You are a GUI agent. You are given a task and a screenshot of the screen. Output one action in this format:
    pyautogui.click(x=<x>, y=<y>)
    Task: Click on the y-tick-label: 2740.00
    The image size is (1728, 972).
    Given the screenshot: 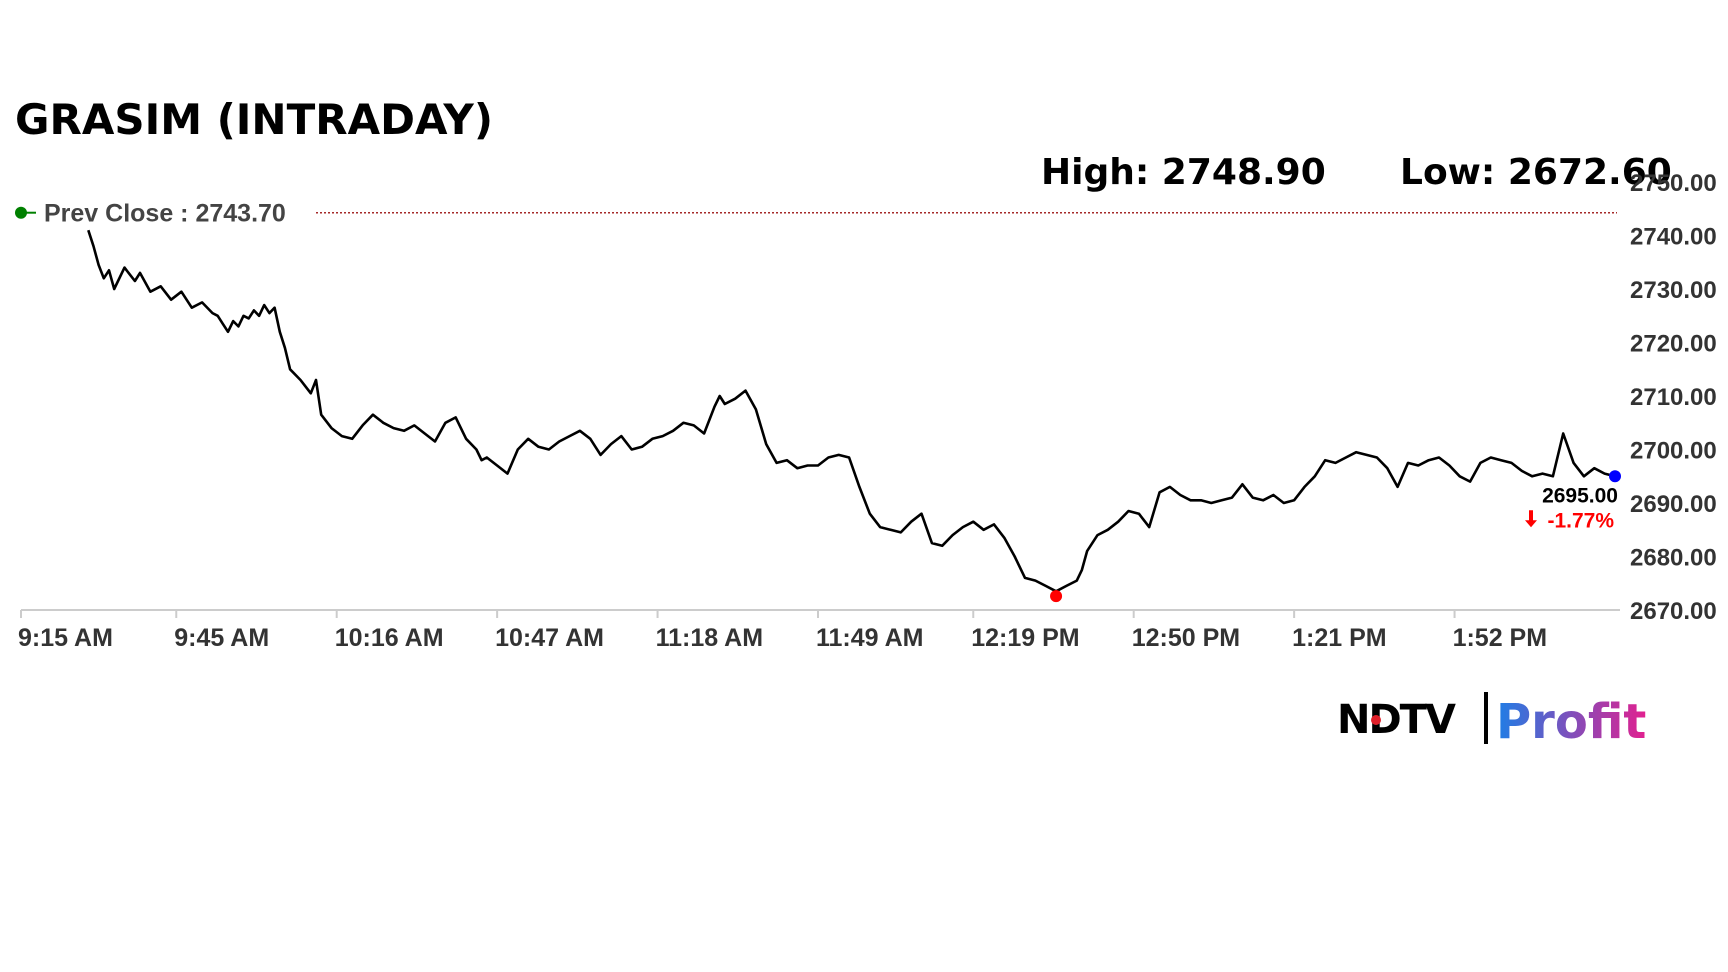 What is the action you would take?
    pyautogui.click(x=1673, y=237)
    